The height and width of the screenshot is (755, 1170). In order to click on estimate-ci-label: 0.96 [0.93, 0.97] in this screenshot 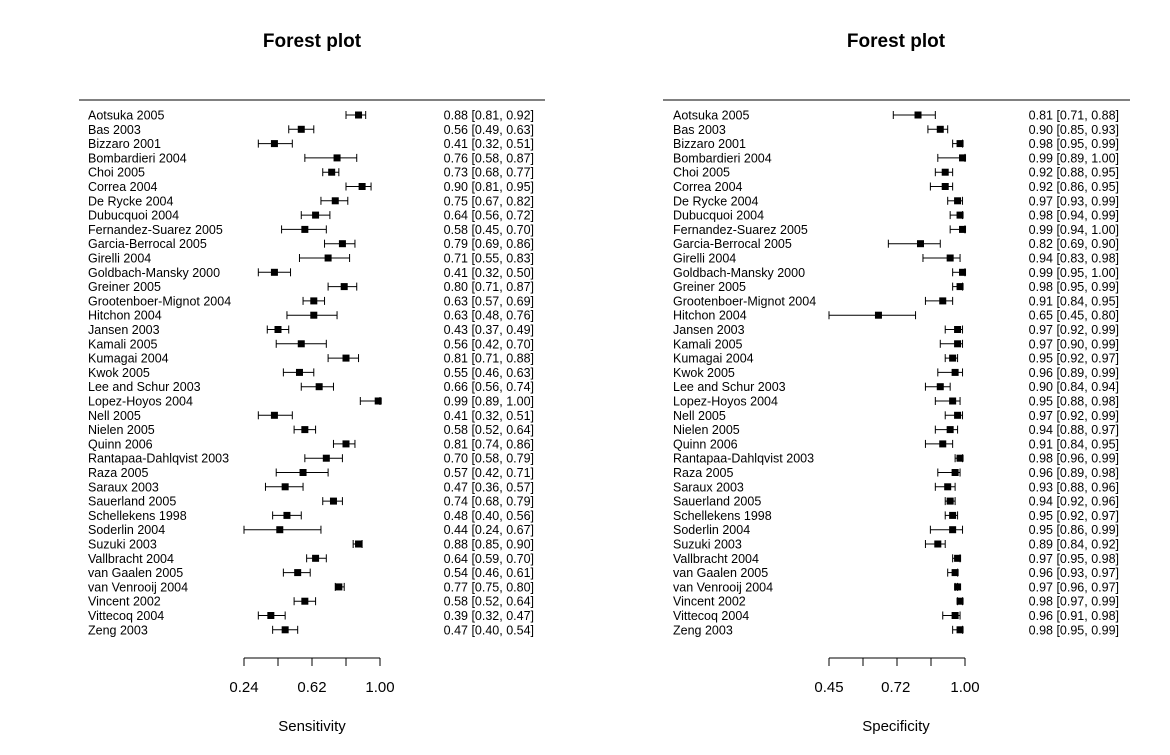, I will do `click(1074, 573)`.